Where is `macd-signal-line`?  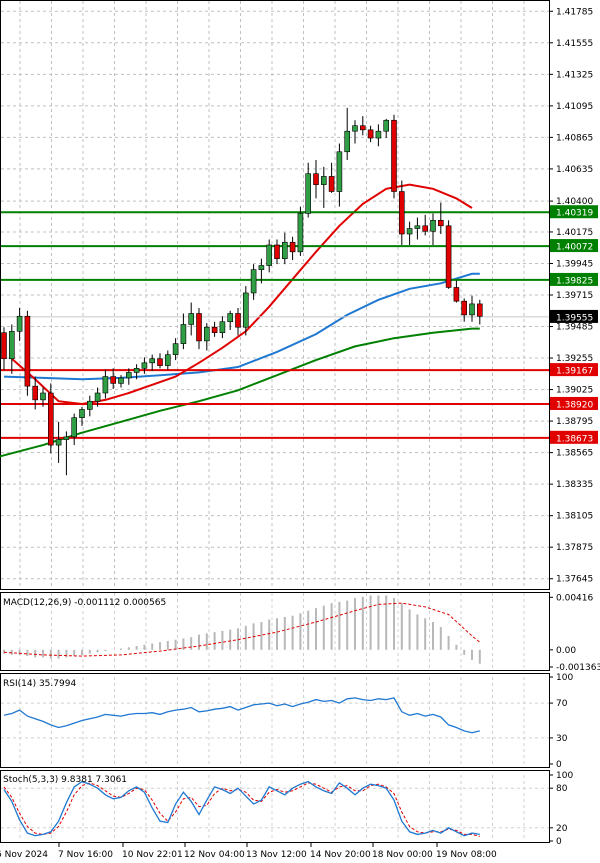 macd-signal-line is located at coordinates (242, 629).